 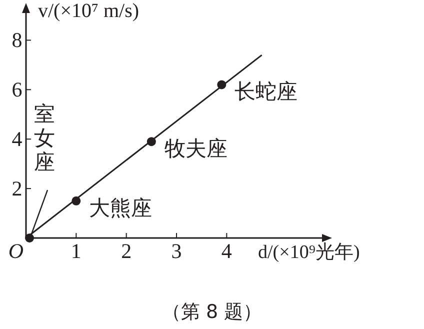 I want to click on x-tick-label: 1, so click(x=76, y=251).